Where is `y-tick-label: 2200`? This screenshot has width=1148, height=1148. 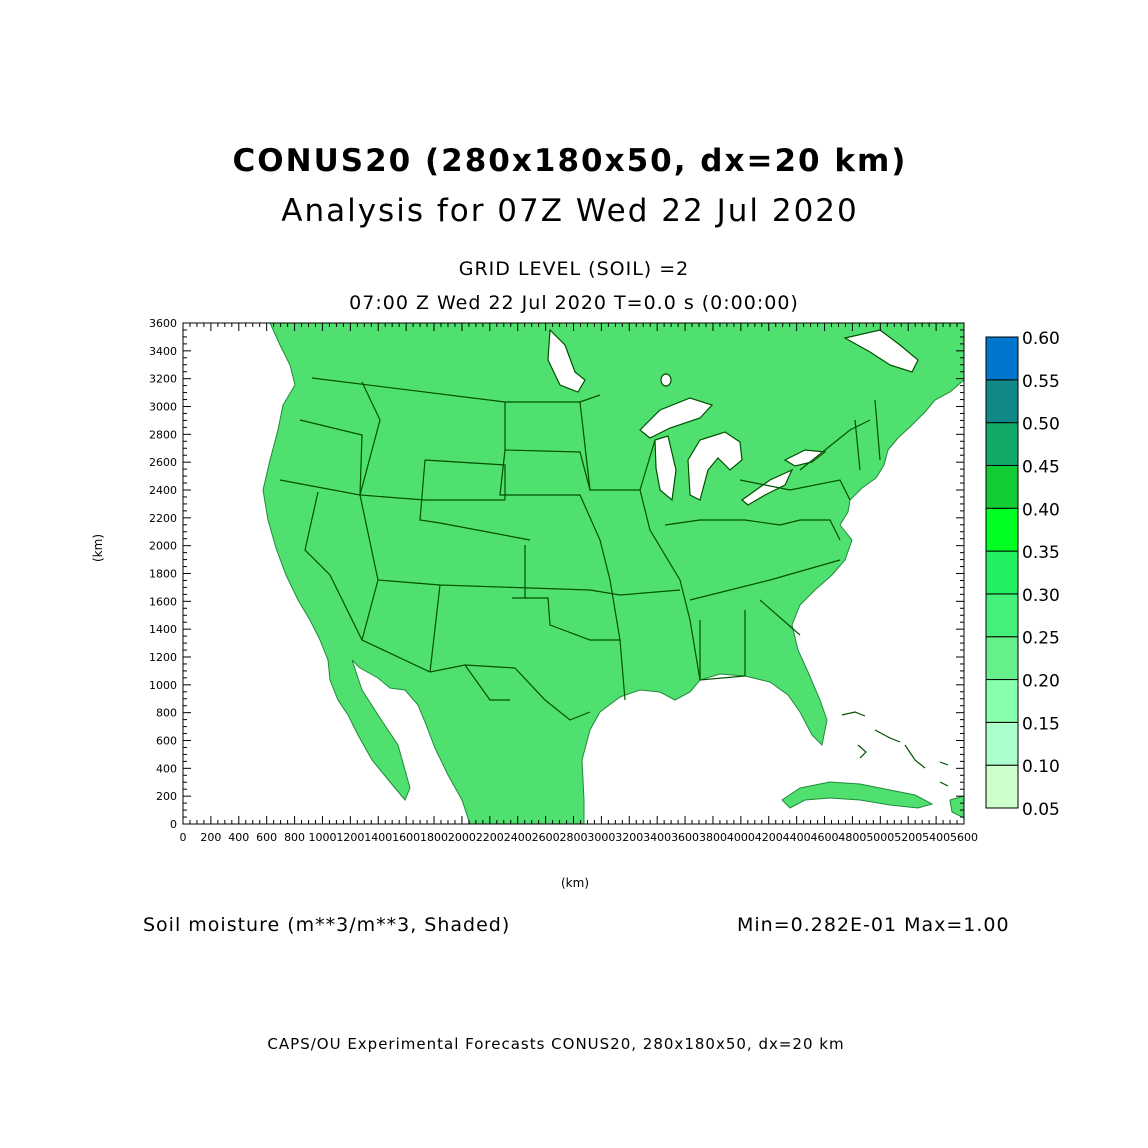 y-tick-label: 2200 is located at coordinates (163, 518).